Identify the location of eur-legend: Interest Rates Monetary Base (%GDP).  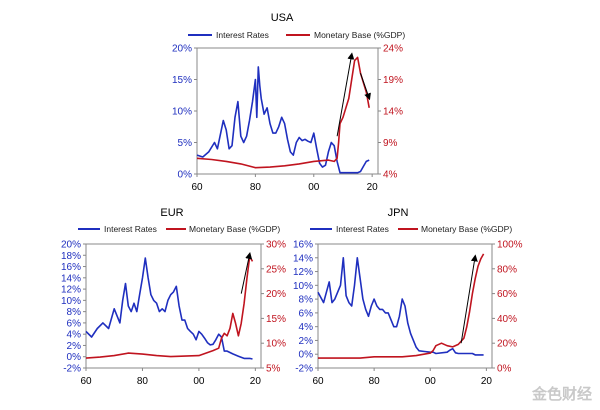
(179, 229).